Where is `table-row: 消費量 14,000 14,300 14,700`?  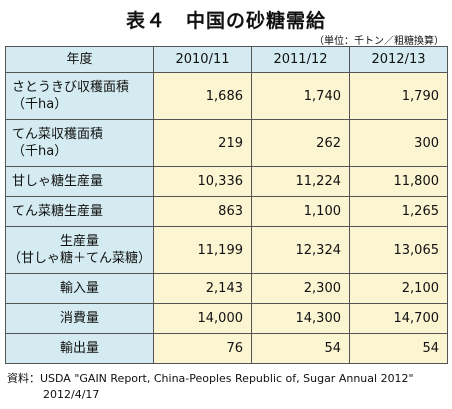 table-row: 消費量 14,000 14,300 14,700 is located at coordinates (226, 318).